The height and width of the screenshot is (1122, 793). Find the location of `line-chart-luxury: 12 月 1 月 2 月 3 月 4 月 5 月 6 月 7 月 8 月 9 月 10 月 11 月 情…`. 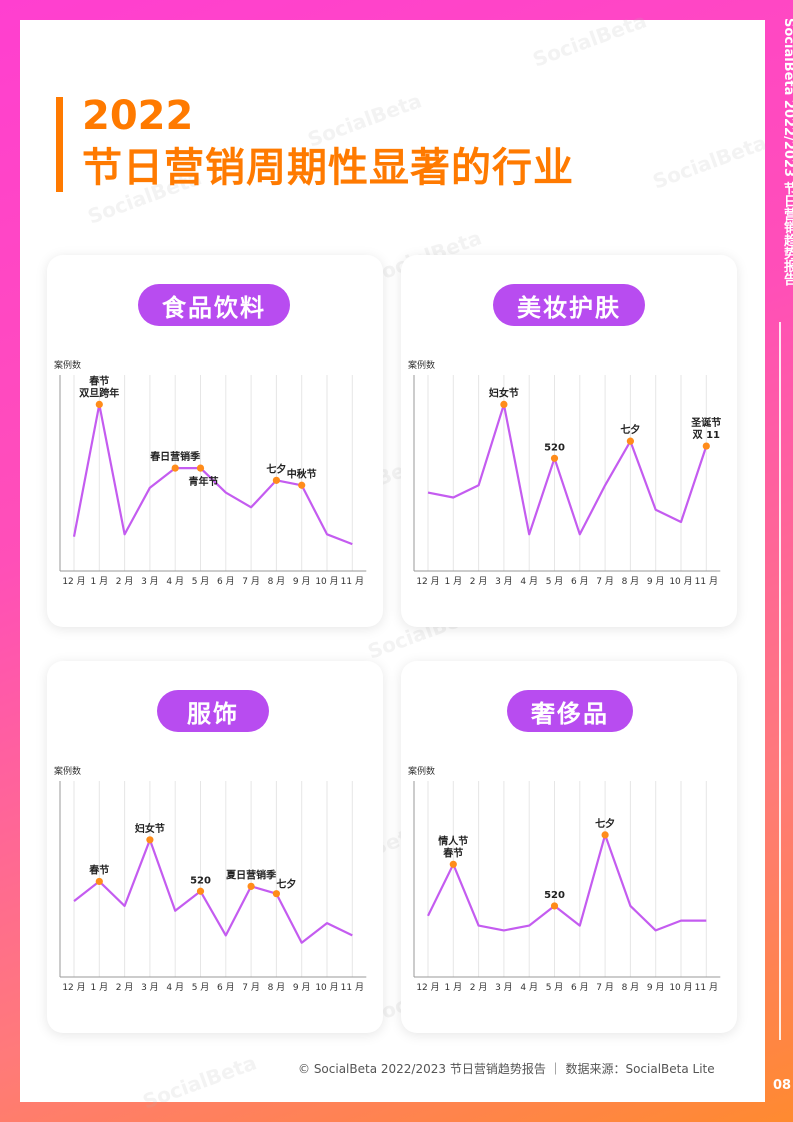

line-chart-luxury: 12 月 1 月 2 月 3 月 4 月 5 月 6 月 7 月 8 月 9 月 10 月 11 月 情… is located at coordinates (567, 887).